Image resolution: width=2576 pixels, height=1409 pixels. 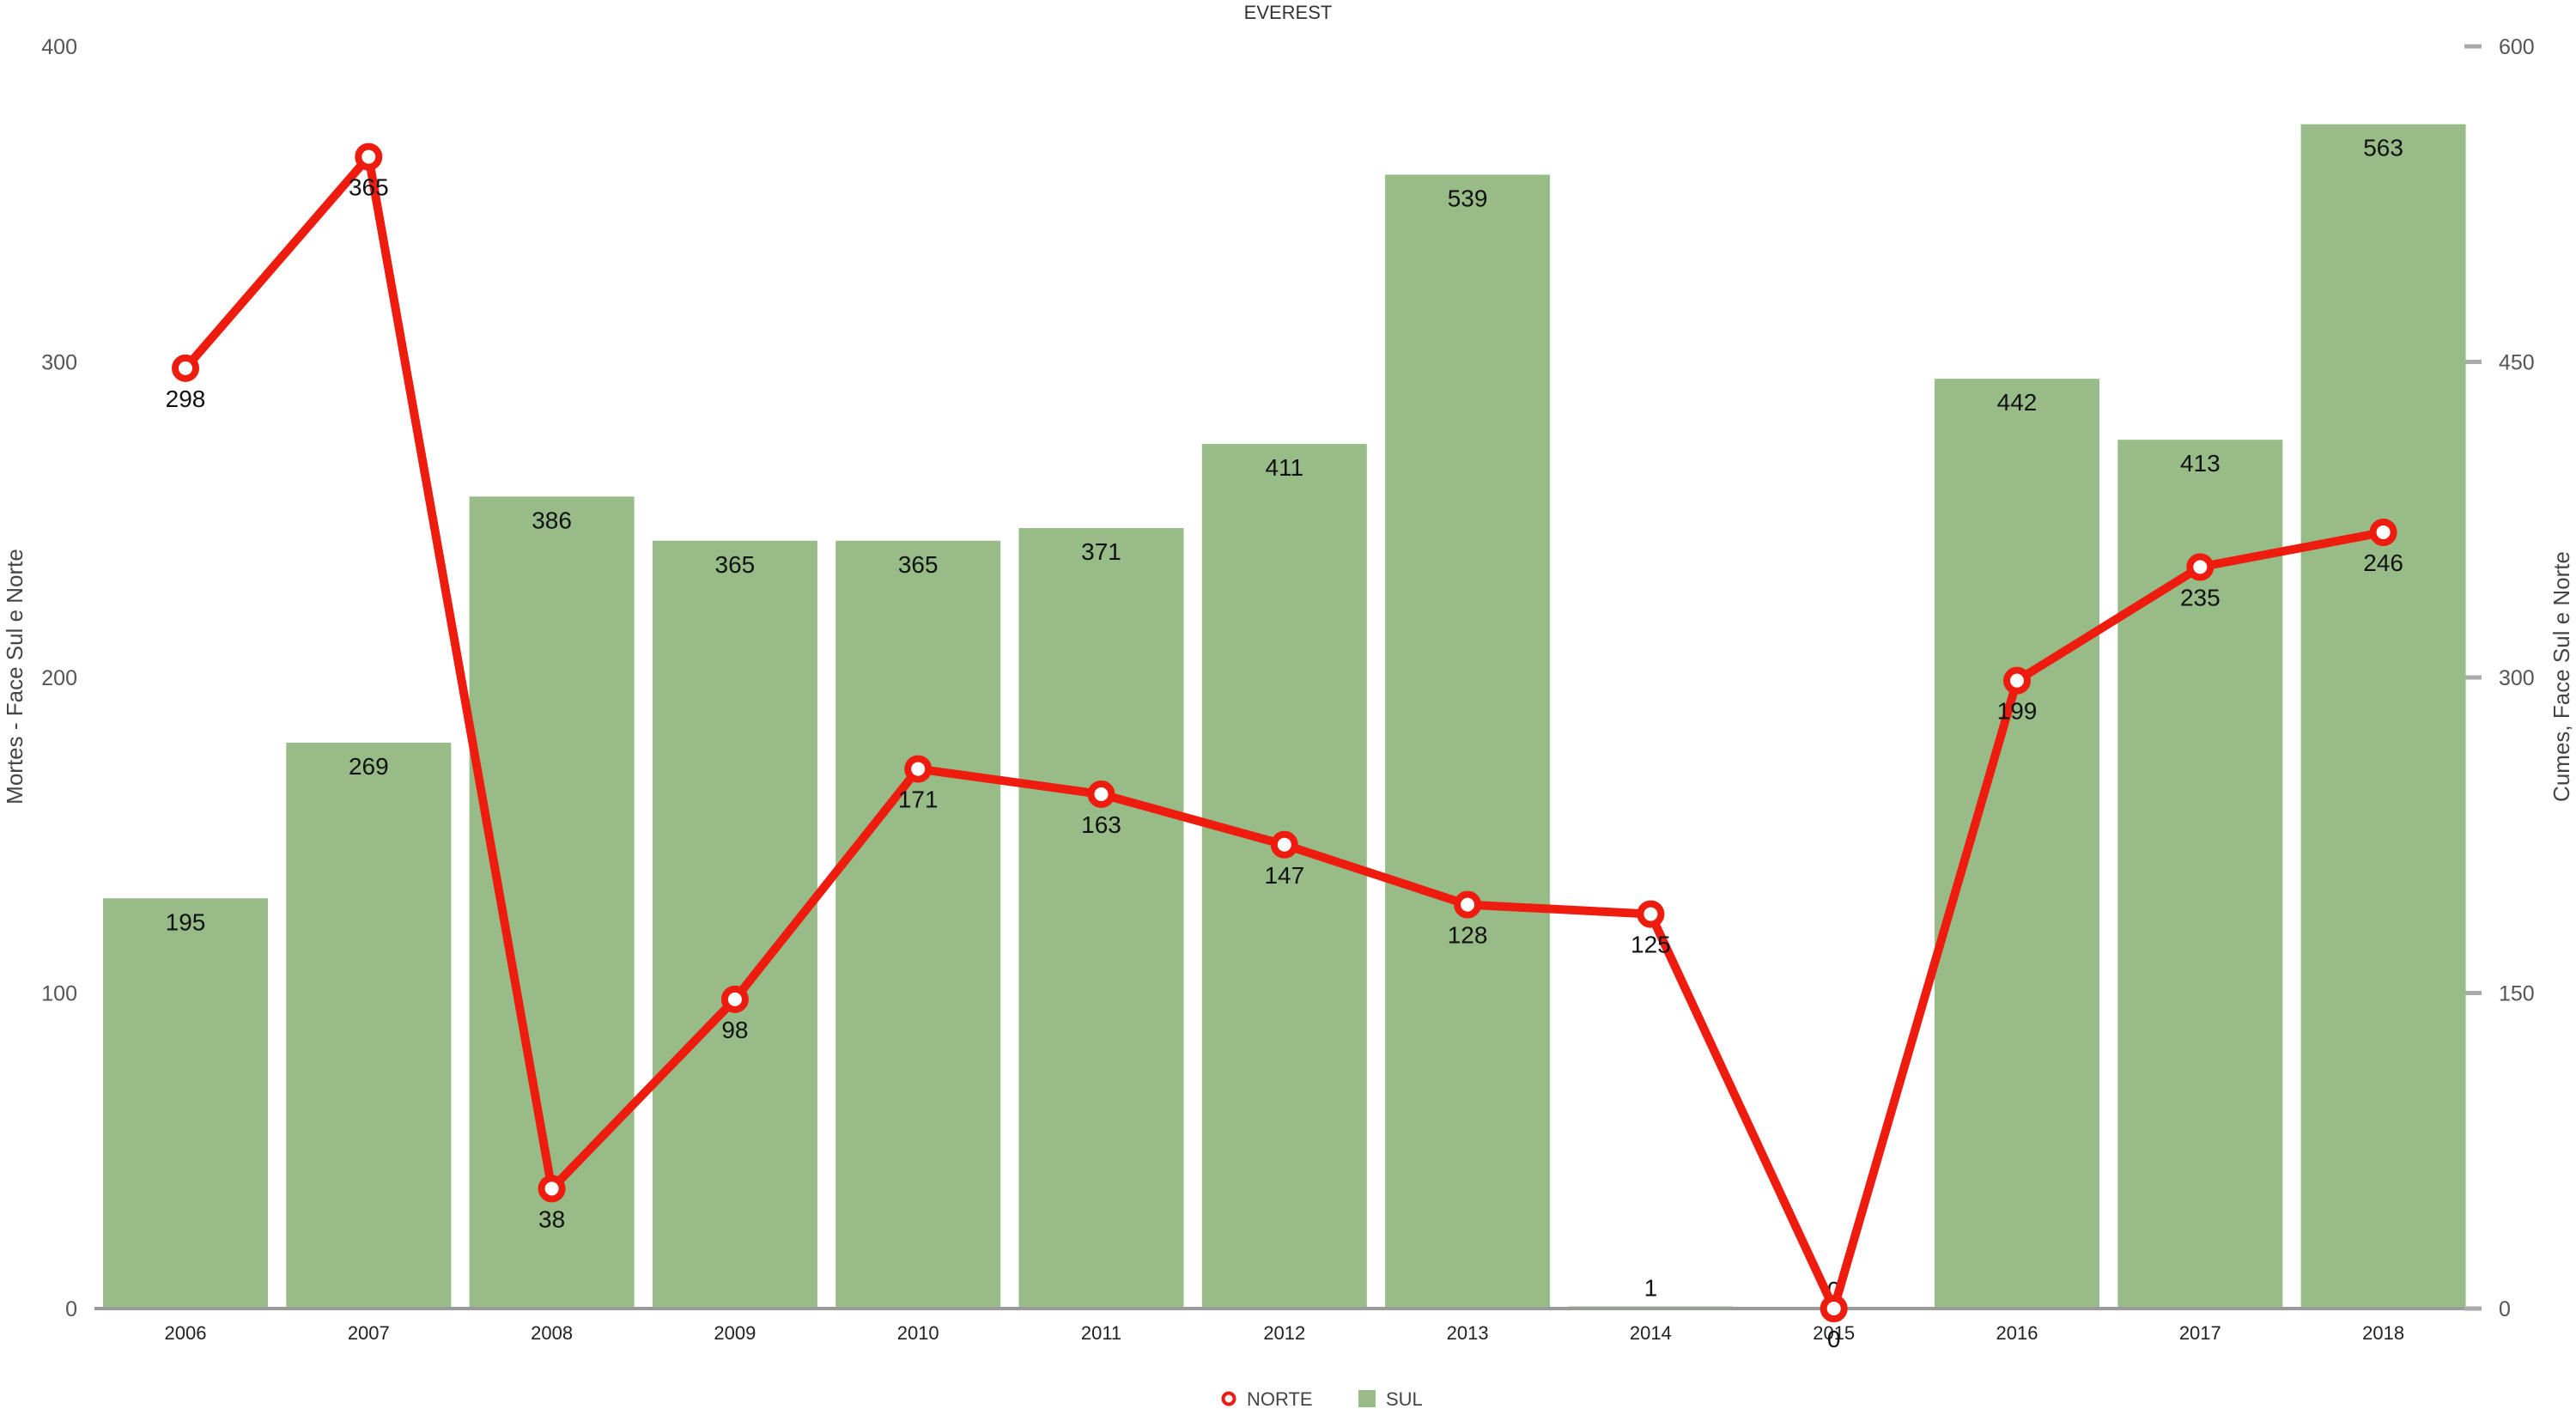 I want to click on line-value-label: 0, so click(x=1834, y=1339).